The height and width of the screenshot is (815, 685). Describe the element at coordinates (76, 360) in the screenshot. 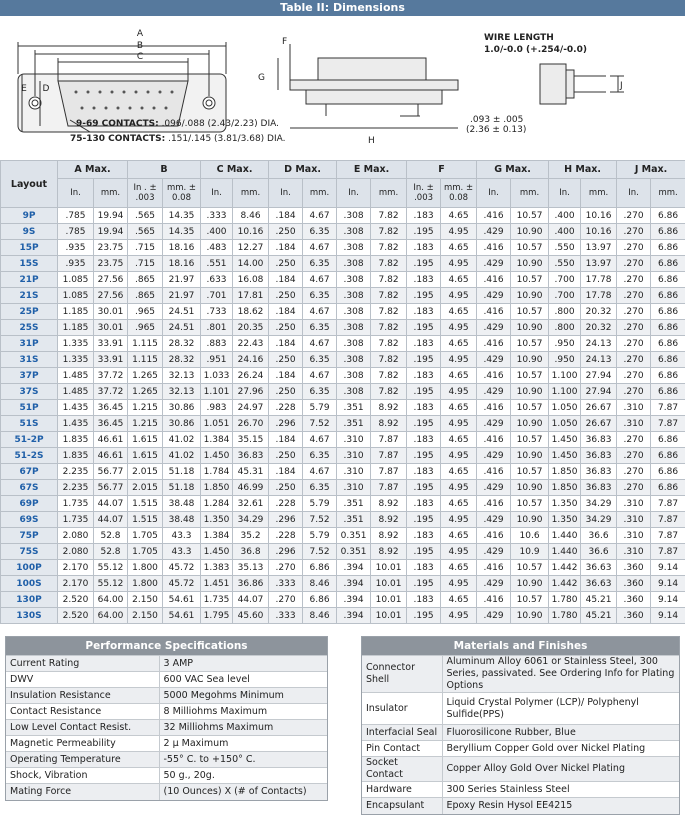

I see `value-cell: 1.335` at that location.